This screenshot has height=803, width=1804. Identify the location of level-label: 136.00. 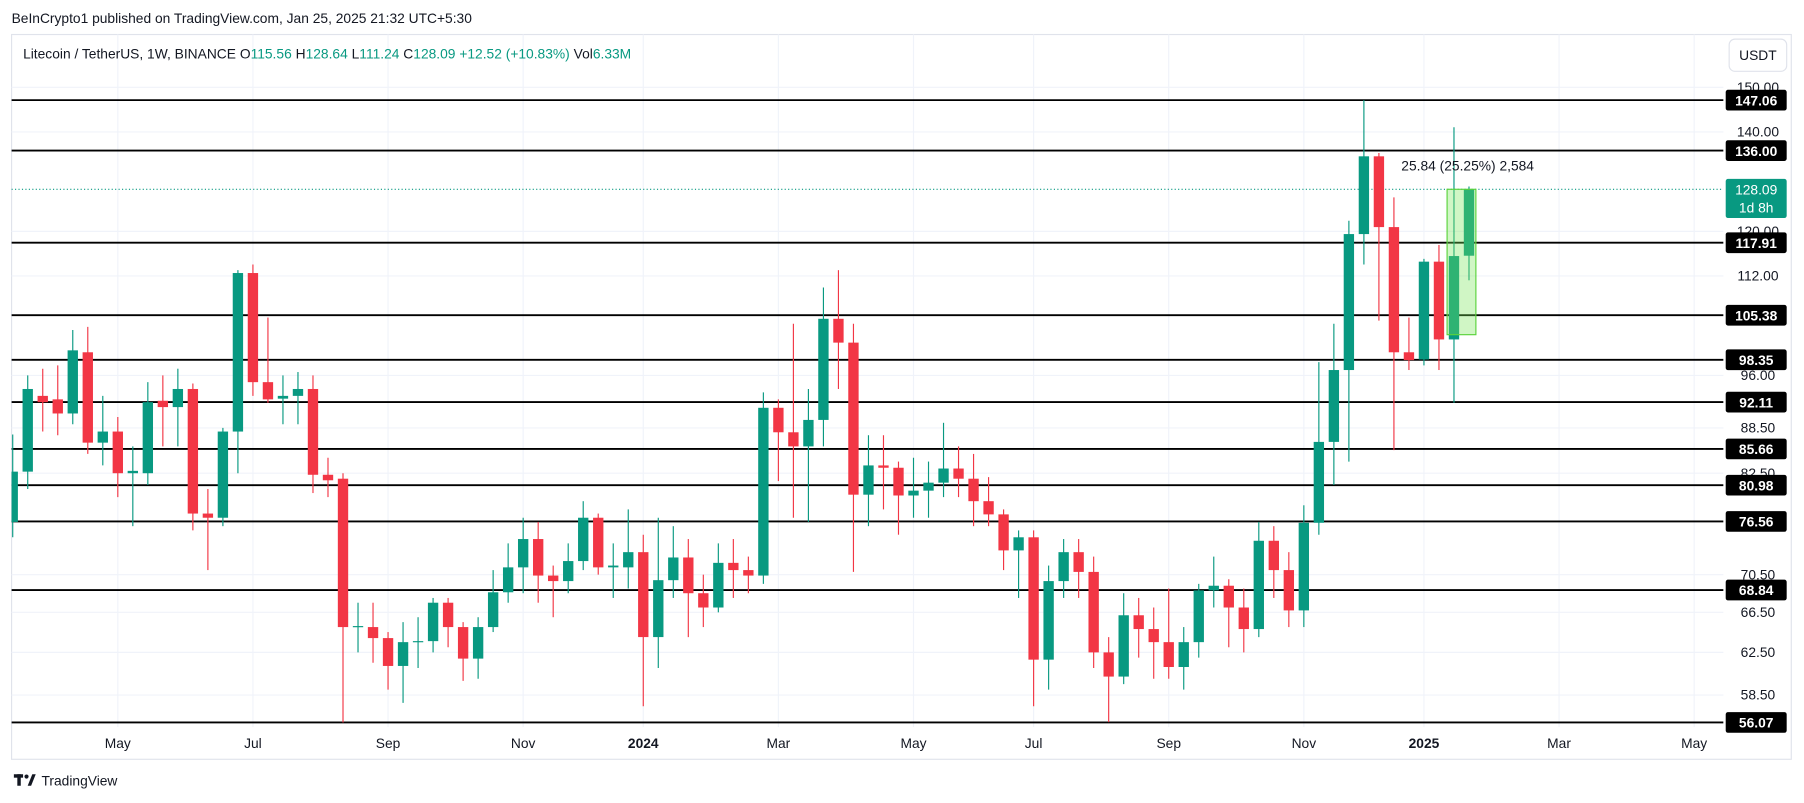
(1756, 151).